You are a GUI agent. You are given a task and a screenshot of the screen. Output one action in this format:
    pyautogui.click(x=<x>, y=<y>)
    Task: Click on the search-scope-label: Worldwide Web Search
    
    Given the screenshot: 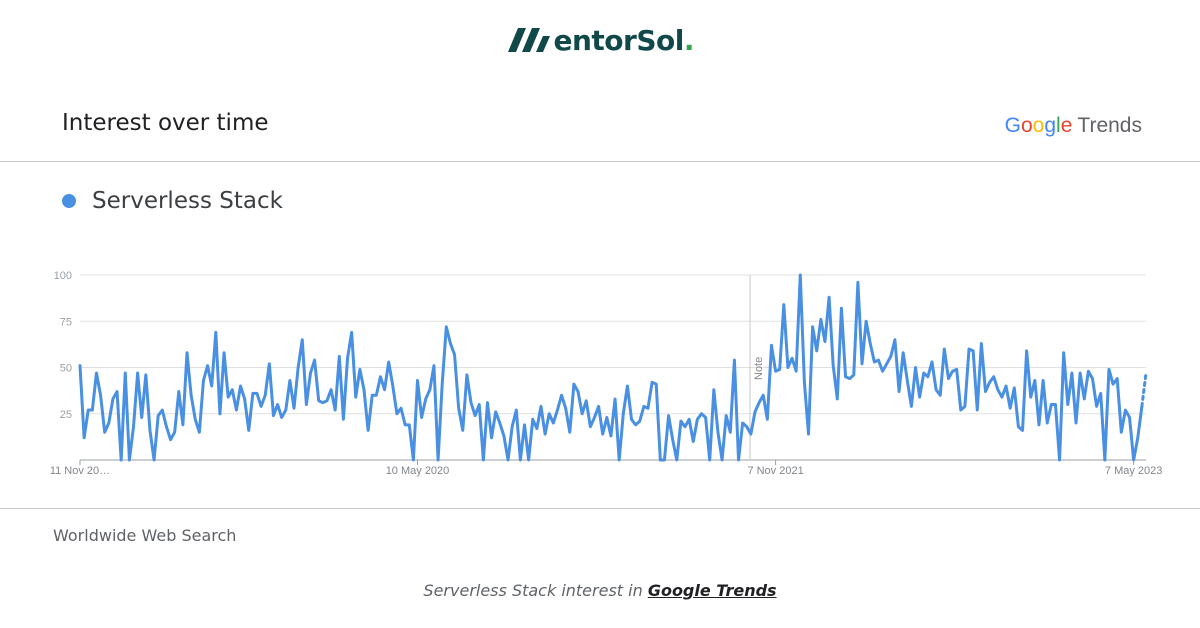 What is the action you would take?
    pyautogui.click(x=145, y=535)
    